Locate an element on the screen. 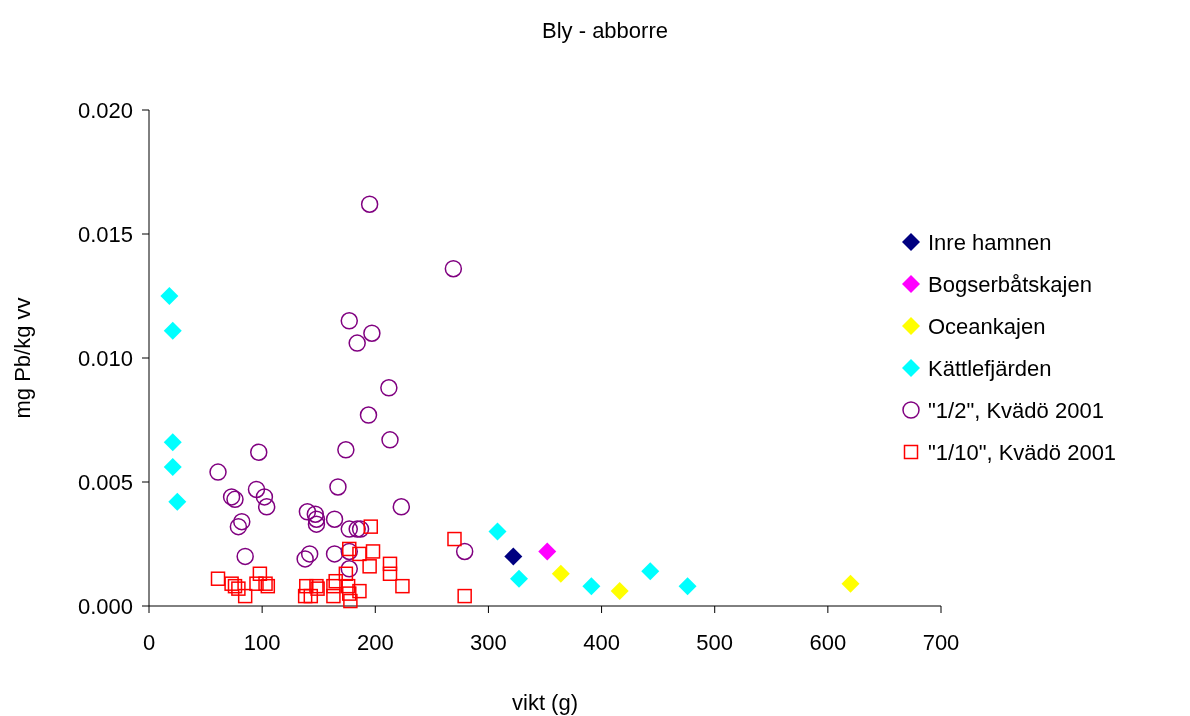 Image resolution: width=1190 pixels, height=716 pixels. chart-title: Bly - abborre is located at coordinates (605, 30).